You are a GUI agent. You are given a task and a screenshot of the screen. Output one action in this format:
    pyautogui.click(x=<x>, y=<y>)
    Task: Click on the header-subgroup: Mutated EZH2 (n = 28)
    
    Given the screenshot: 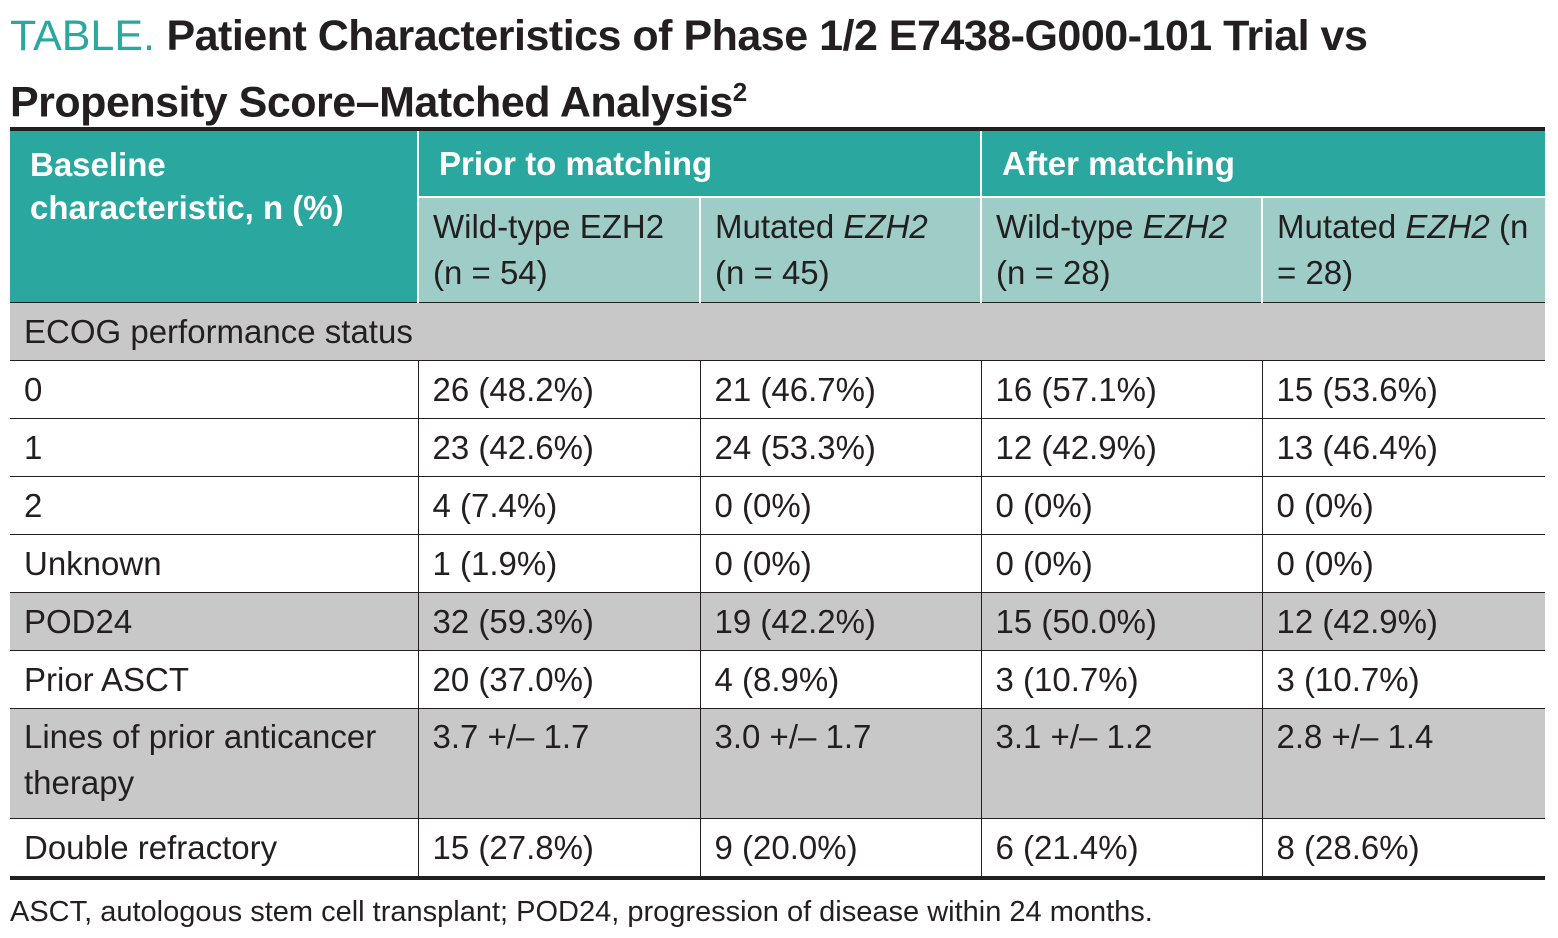 What is the action you would take?
    pyautogui.click(x=1403, y=250)
    